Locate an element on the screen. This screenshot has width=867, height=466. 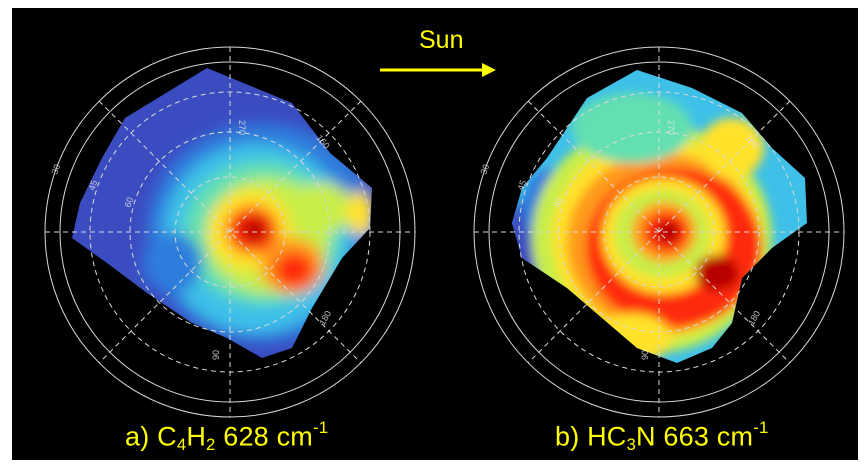
caption-b-sup: -1 is located at coordinates (761, 427).